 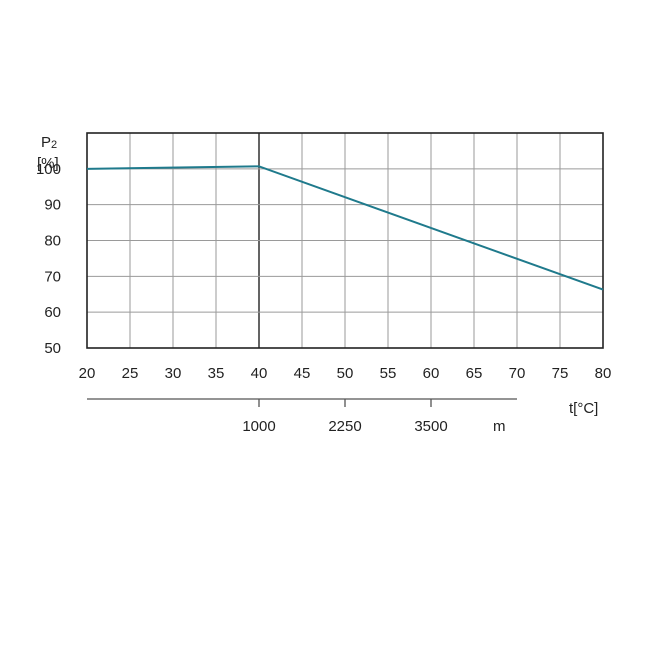 I want to click on x-tick-label: 50, so click(x=345, y=373).